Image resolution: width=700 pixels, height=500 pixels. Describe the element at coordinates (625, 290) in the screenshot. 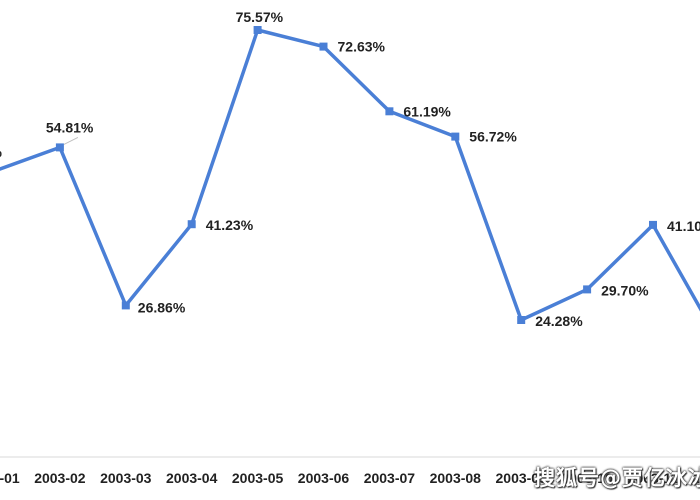

I see `data-label-2003-10: 29.70%` at that location.